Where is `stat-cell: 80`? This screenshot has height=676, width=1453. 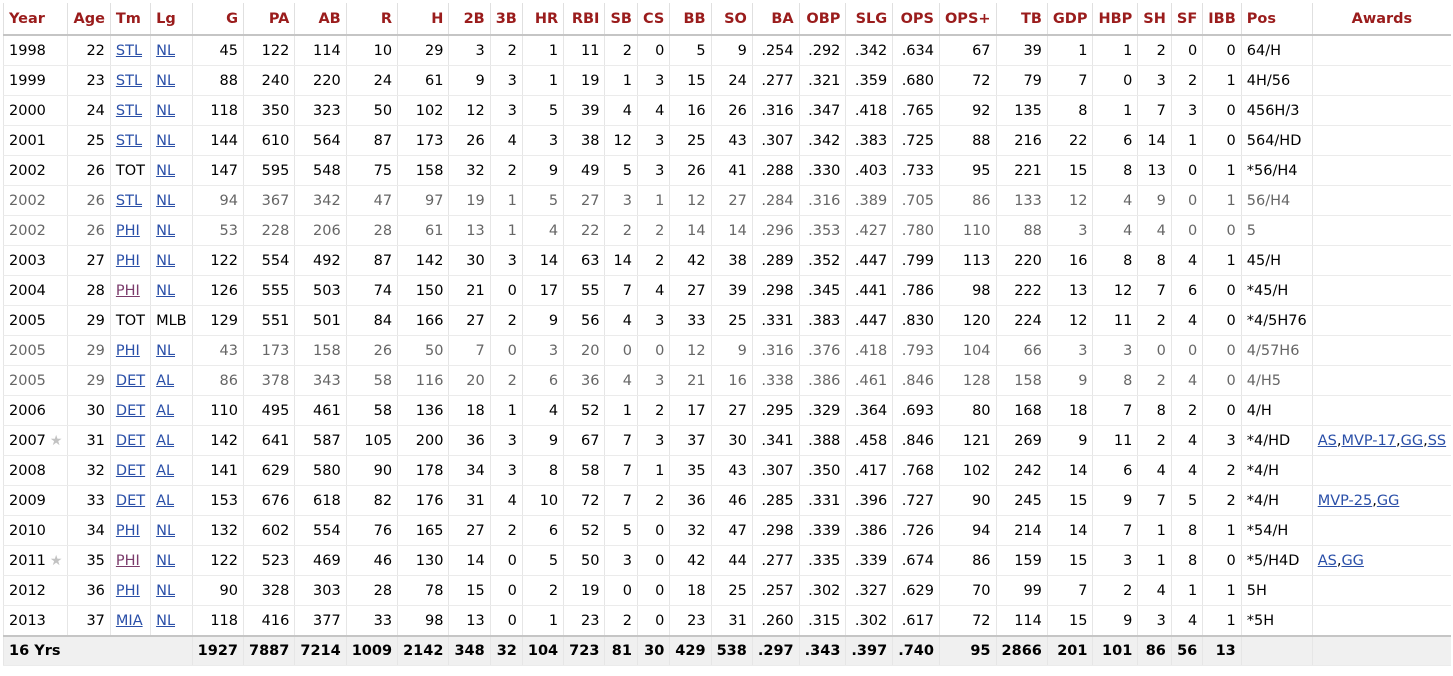
stat-cell: 80 is located at coordinates (967, 410).